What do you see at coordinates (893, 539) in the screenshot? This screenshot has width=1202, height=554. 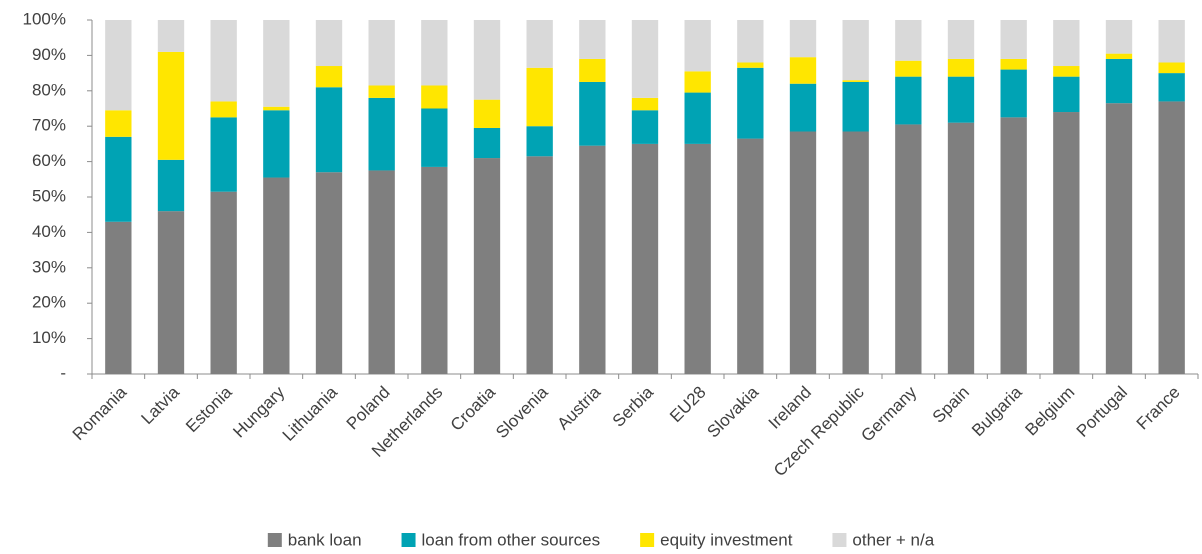 I see `legend-label: other + n/a` at bounding box center [893, 539].